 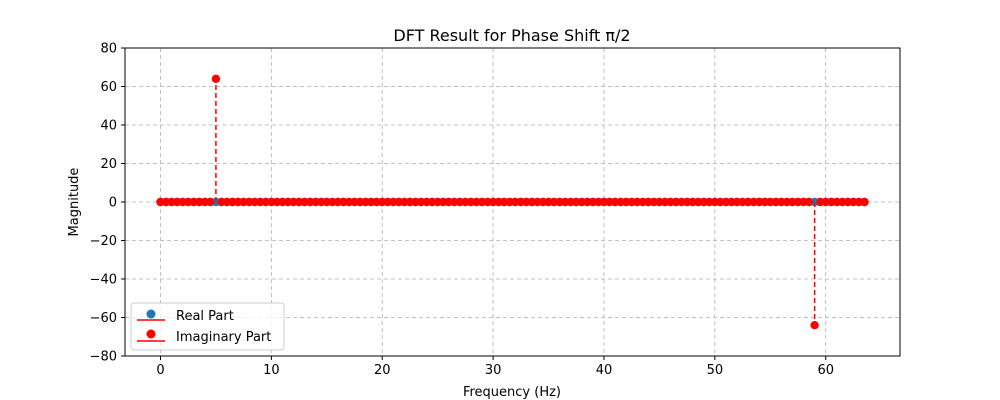 I want to click on y-tick-label: −20, so click(x=103, y=241).